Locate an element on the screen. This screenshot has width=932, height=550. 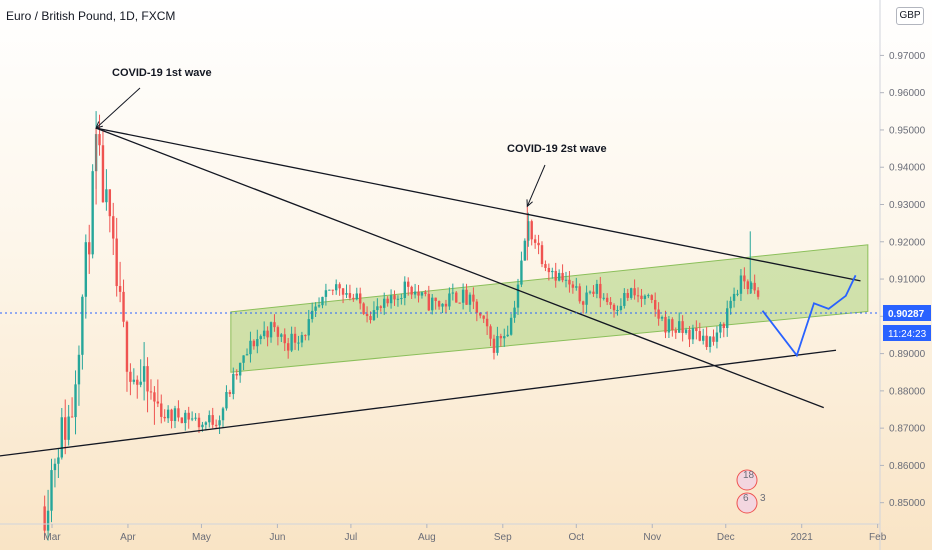
time-tick-label: Nov is located at coordinates (652, 537).